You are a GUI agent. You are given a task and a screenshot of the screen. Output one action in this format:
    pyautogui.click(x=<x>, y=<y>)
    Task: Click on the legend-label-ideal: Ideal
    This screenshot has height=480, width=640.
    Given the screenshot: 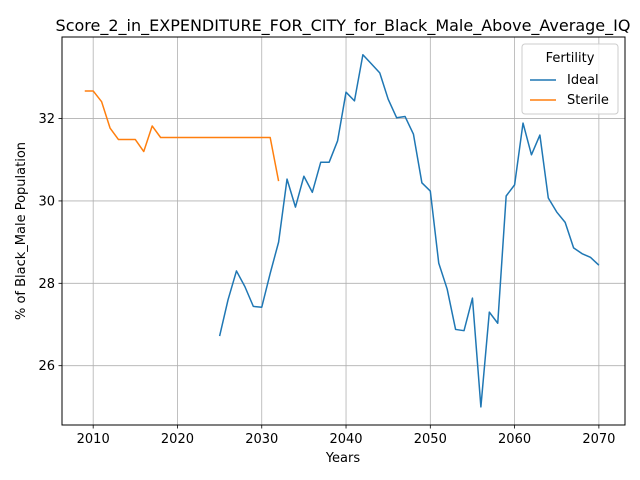 What is the action you would take?
    pyautogui.click(x=583, y=80)
    